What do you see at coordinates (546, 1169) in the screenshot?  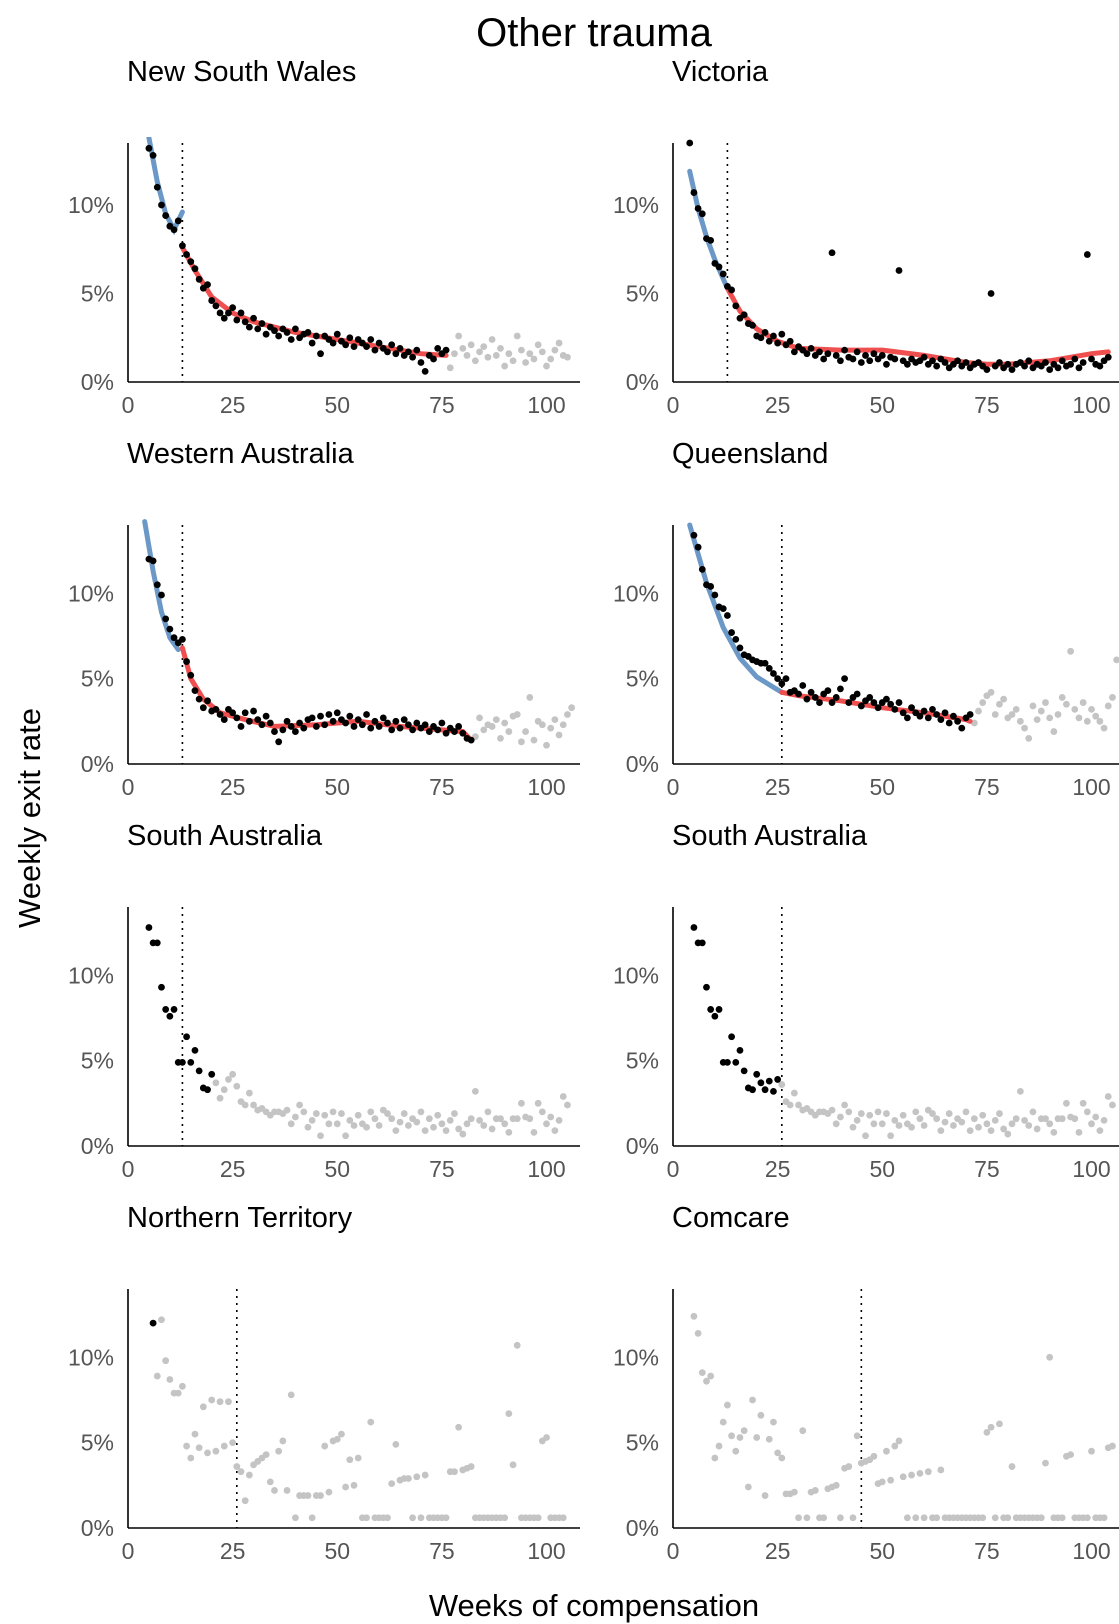 I see `x-tick-label: 100` at bounding box center [546, 1169].